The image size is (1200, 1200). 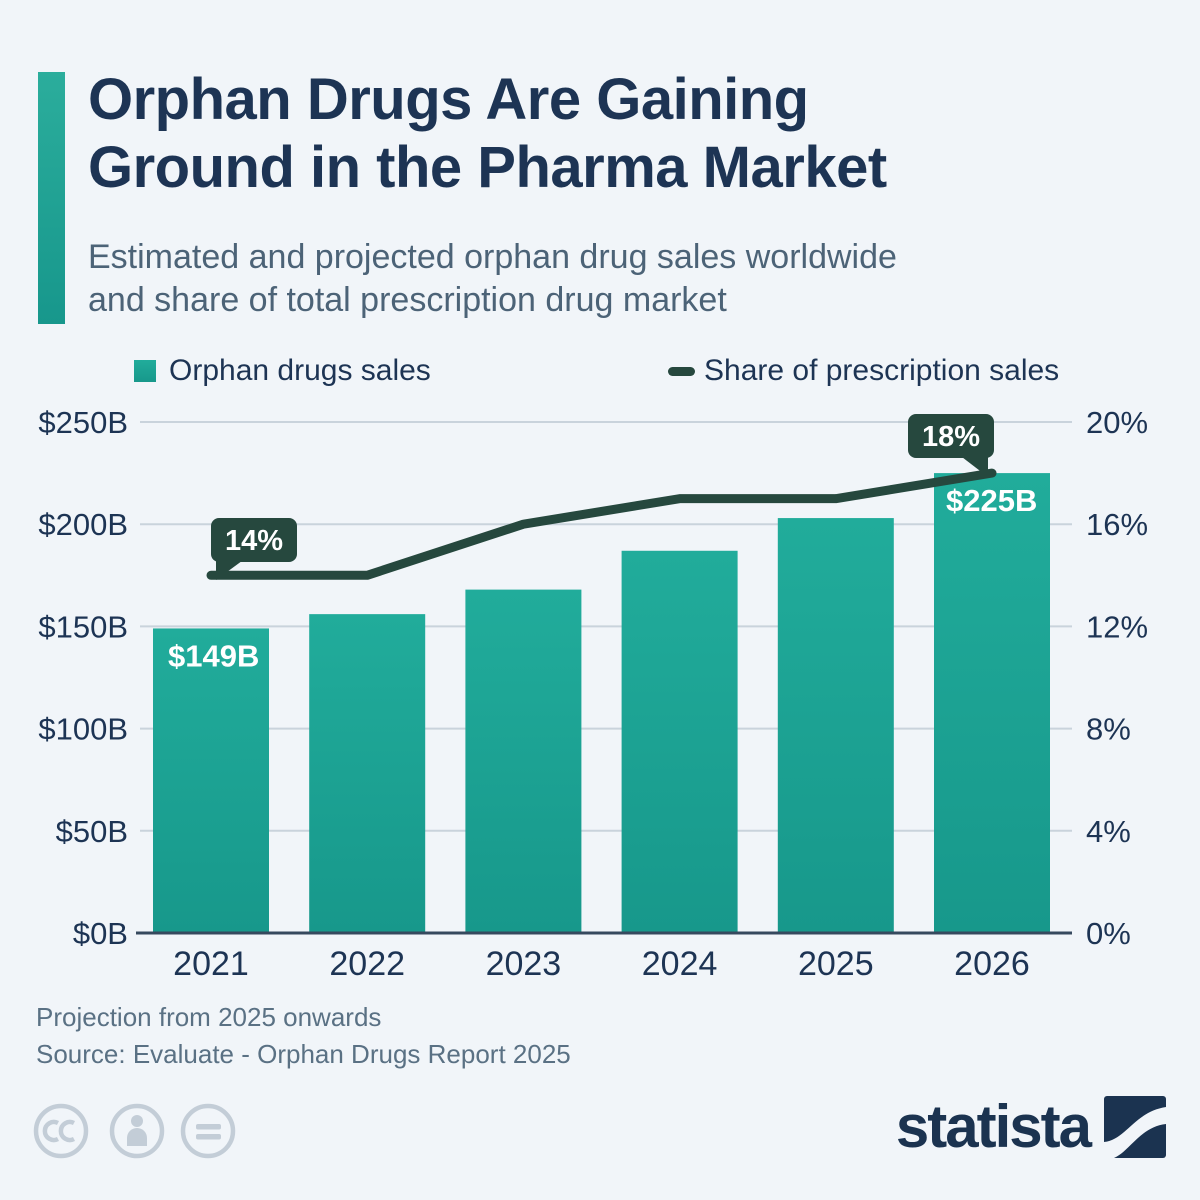 I want to click on x-axis-label-2021: 2021, so click(x=211, y=964).